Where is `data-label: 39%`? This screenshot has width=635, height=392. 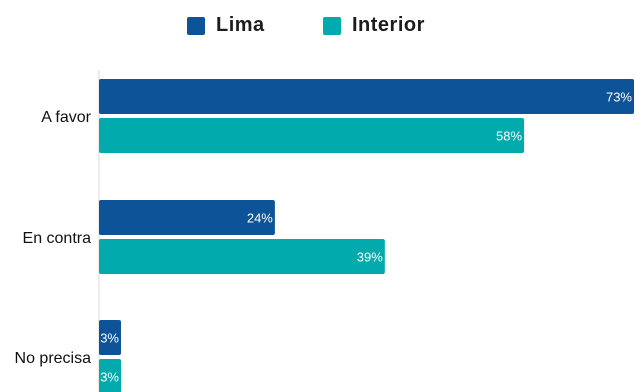
data-label: 39% is located at coordinates (370, 257).